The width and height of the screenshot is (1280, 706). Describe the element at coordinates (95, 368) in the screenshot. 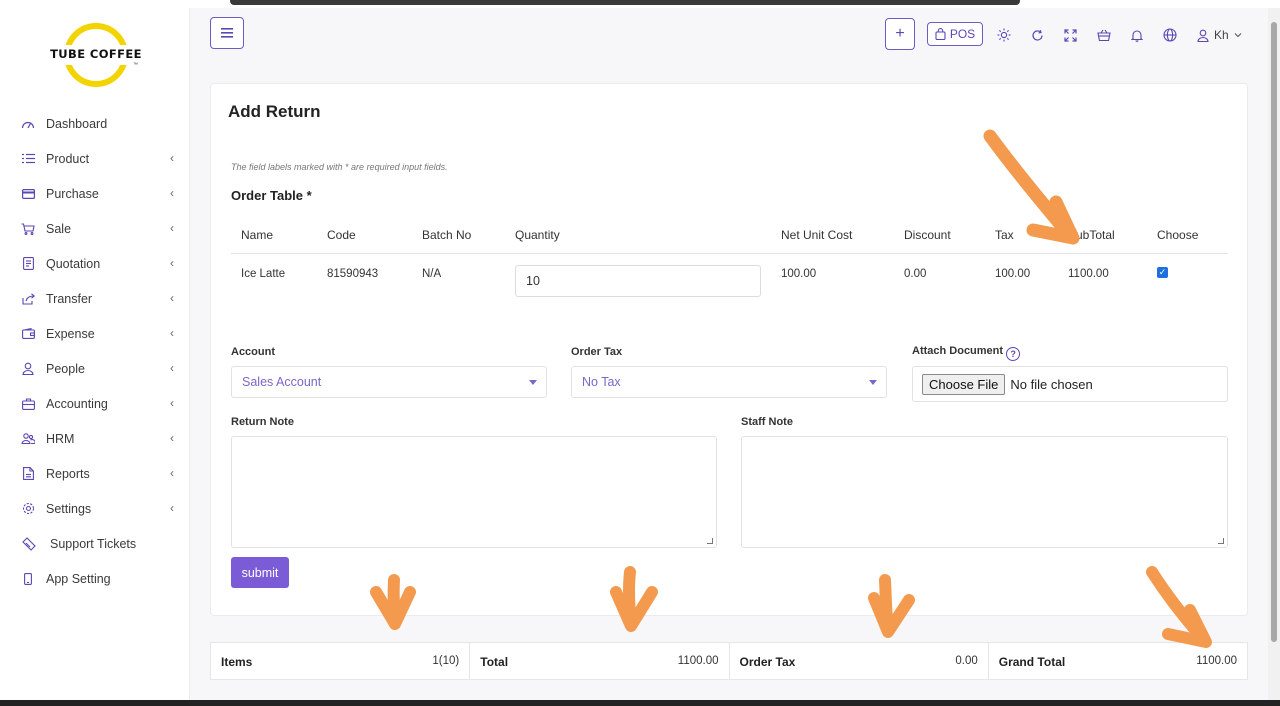

I see `sidebar-item-people: People ‹` at that location.